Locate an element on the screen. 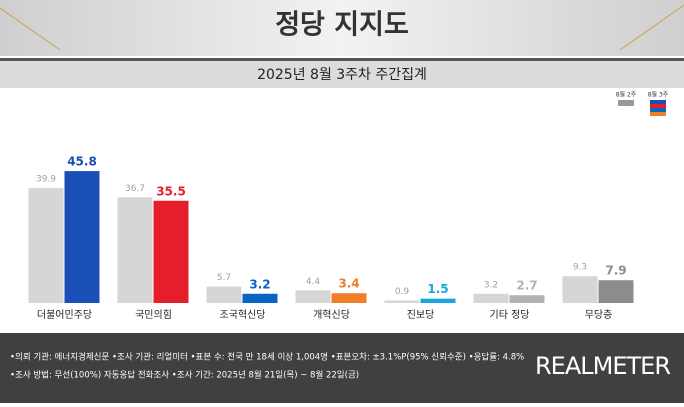 The width and height of the screenshot is (684, 407). value-label: 39.9 is located at coordinates (46, 180).